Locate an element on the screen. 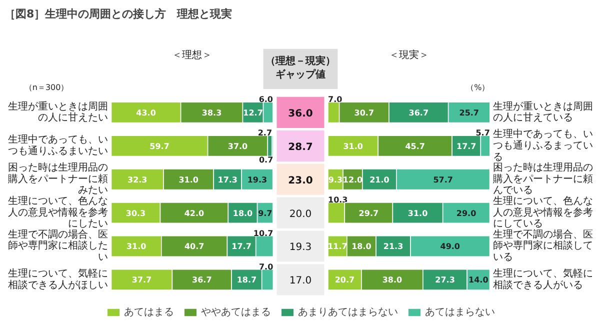 The image size is (600, 335). data-label: 12.0 is located at coordinates (353, 179).